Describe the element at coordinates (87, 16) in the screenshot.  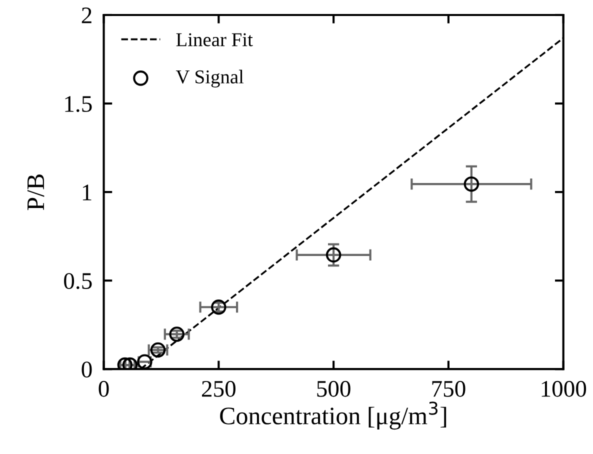
I see `y-tick-label: 2` at that location.